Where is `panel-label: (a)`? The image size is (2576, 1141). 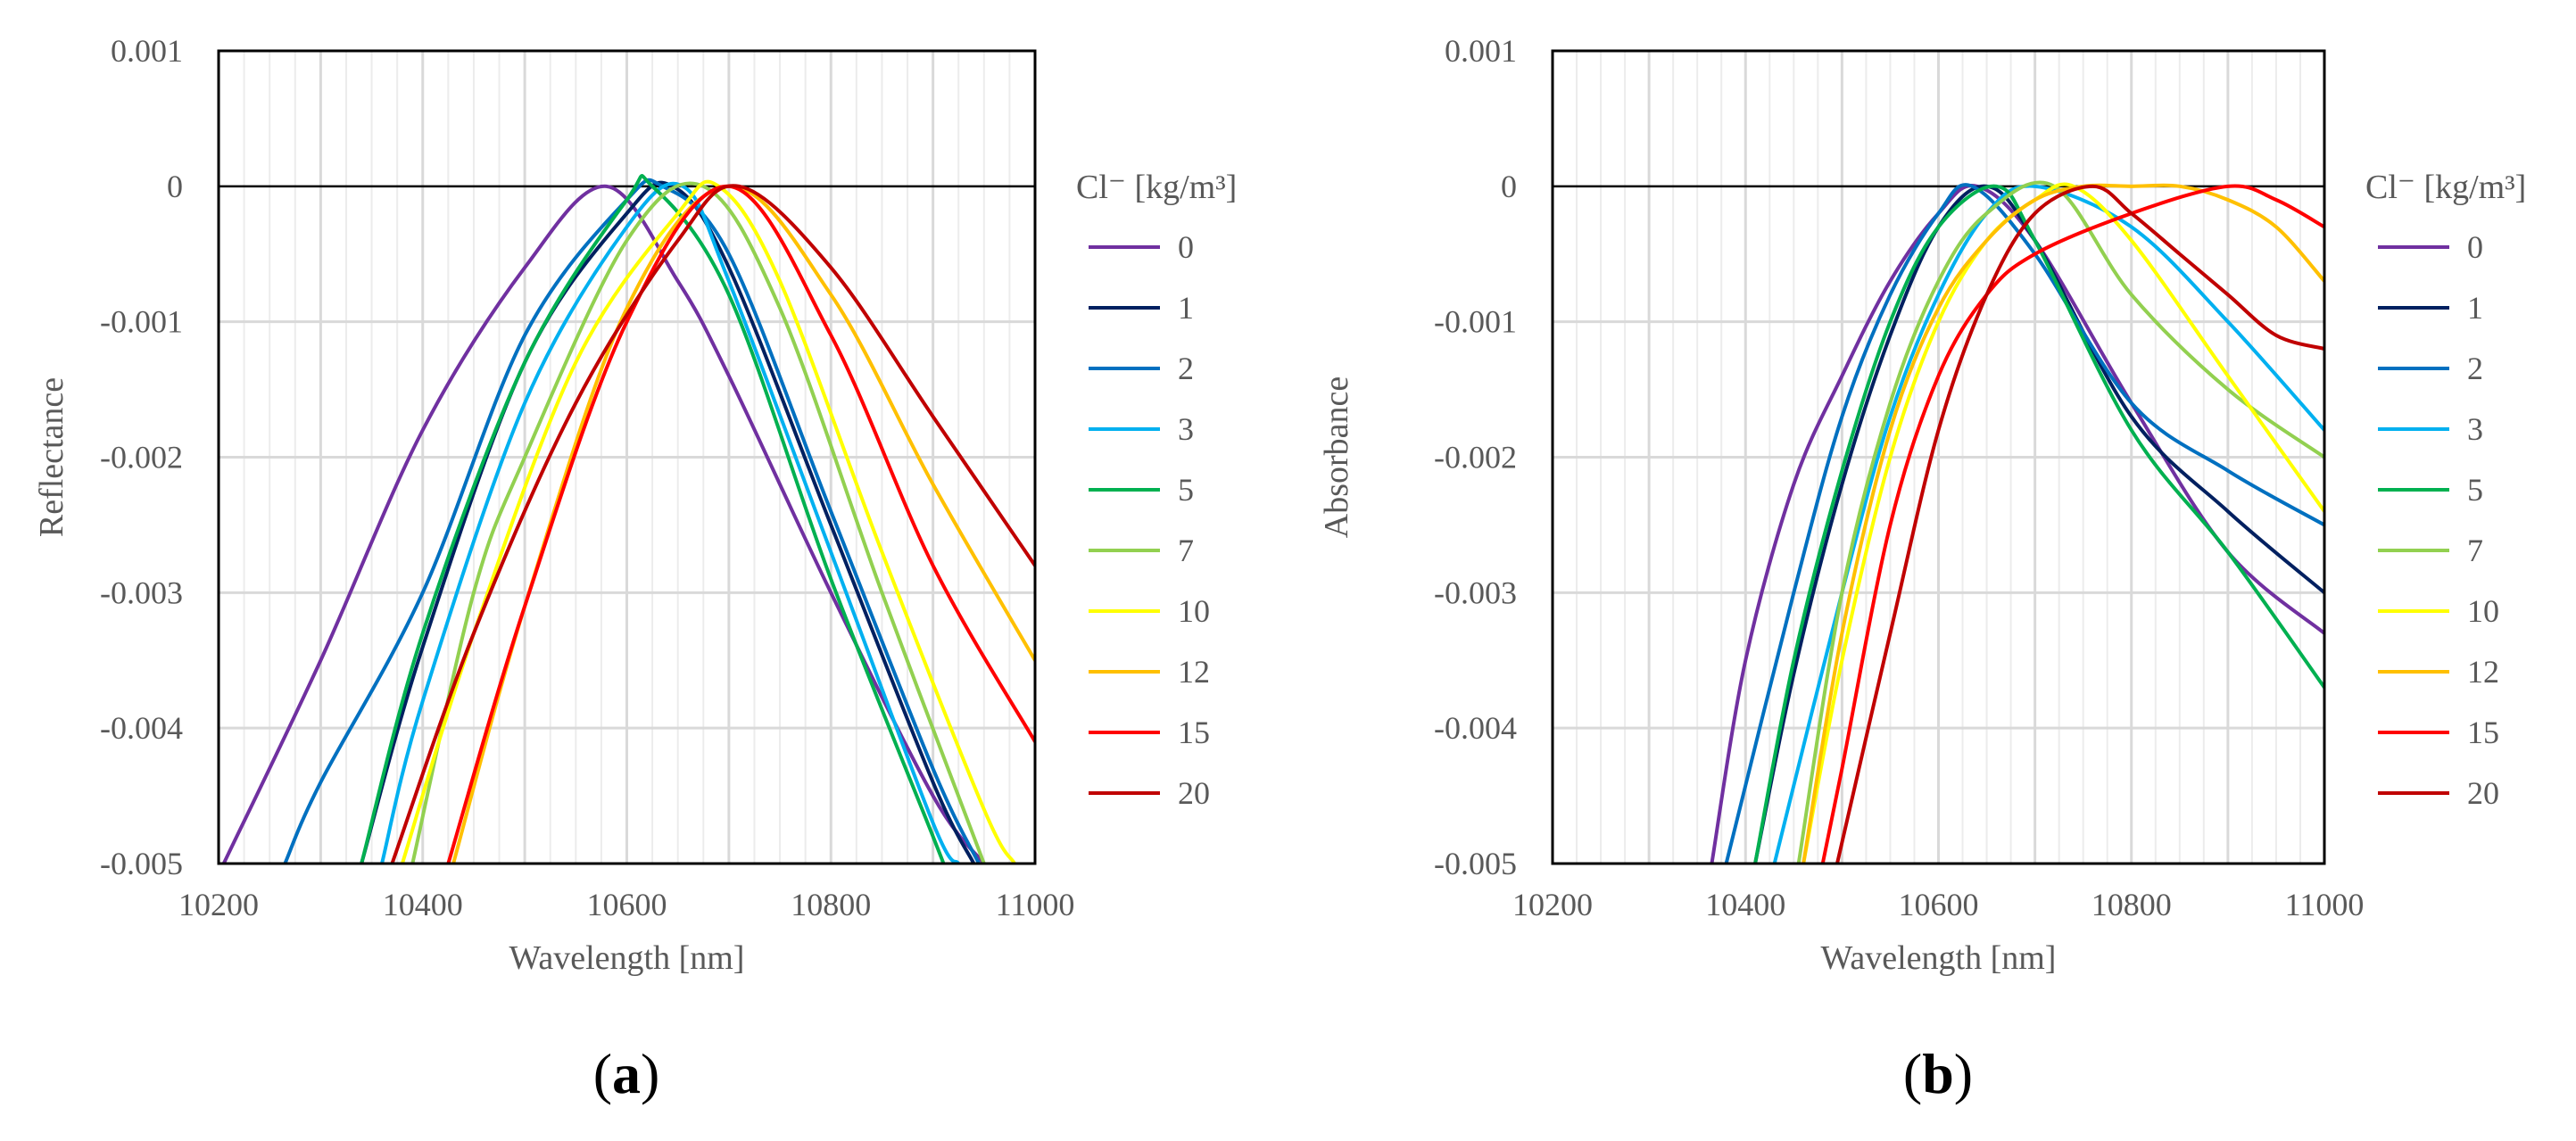 panel-label: (a) is located at coordinates (626, 1074).